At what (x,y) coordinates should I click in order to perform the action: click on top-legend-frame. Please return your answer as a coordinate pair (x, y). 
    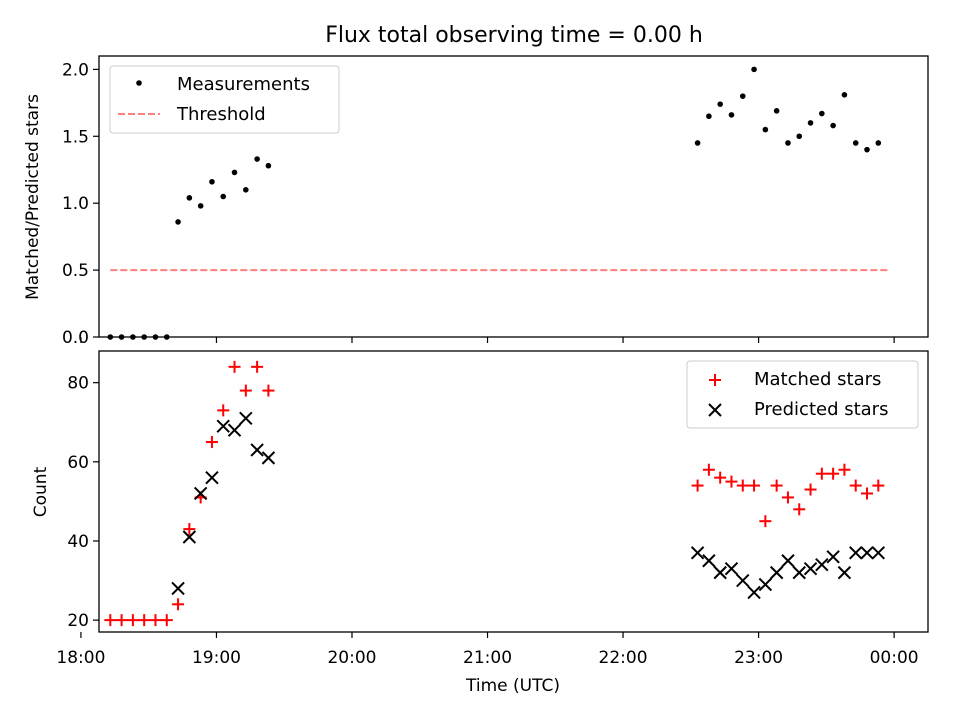
    Looking at the image, I should click on (224, 99).